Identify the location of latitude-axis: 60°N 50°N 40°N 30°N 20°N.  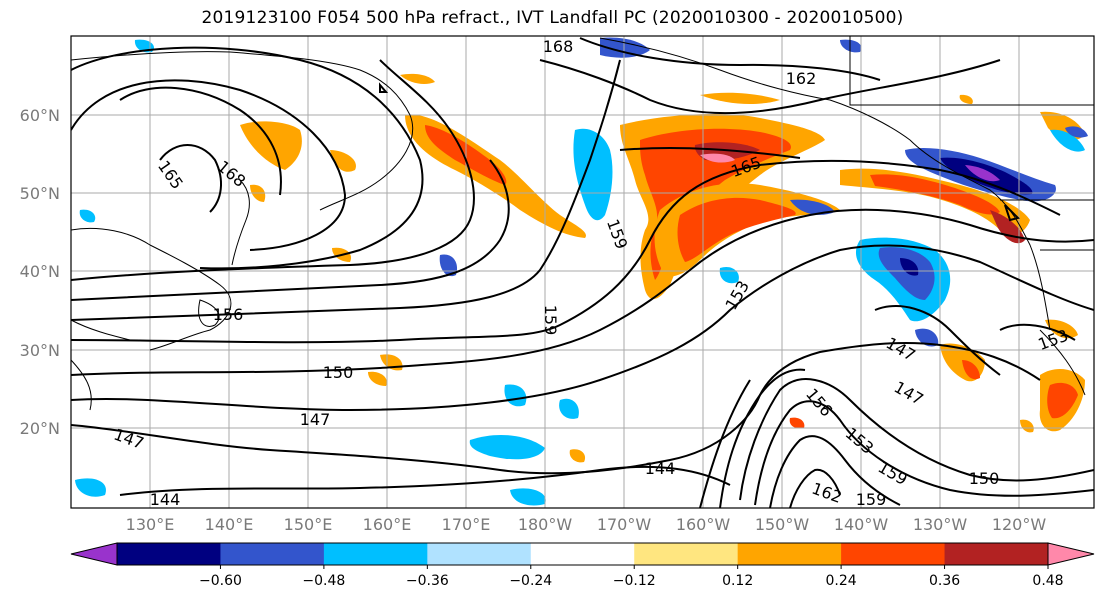
(40, 272).